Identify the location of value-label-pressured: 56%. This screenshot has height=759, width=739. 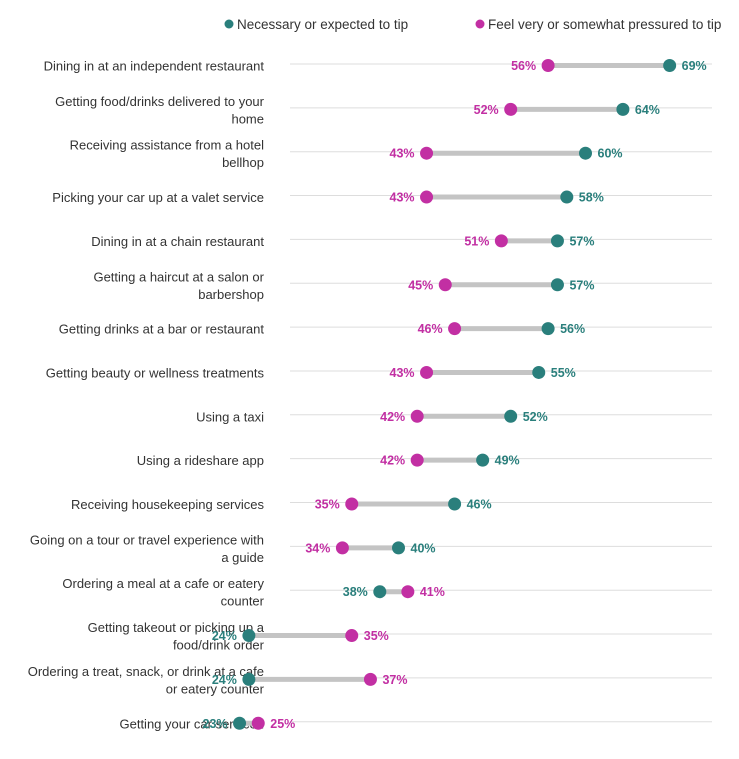
(523, 66).